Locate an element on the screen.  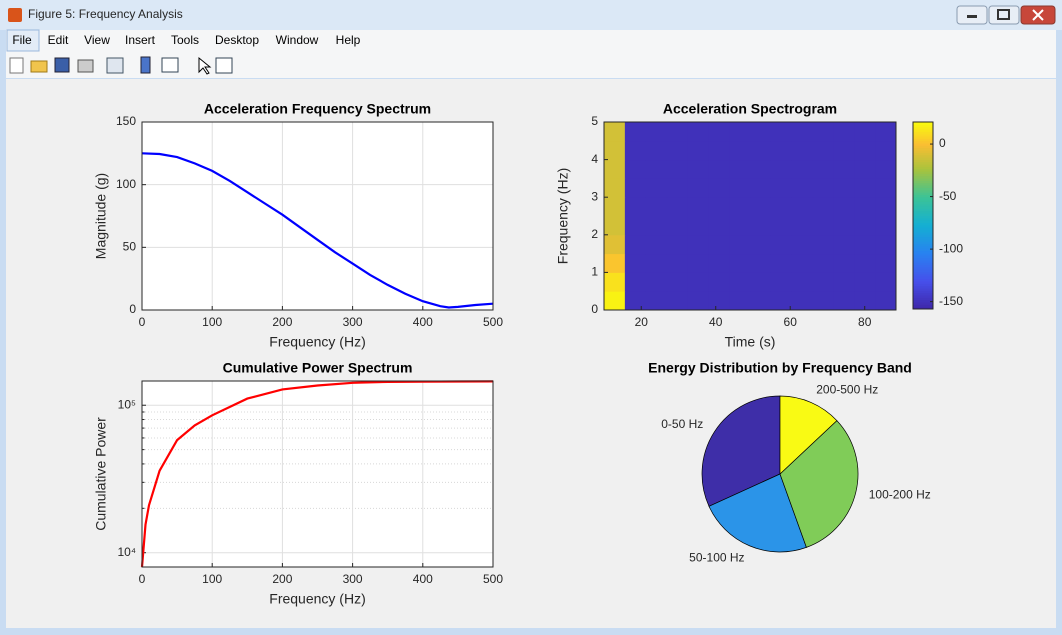
link-icon is located at coordinates (115, 65).